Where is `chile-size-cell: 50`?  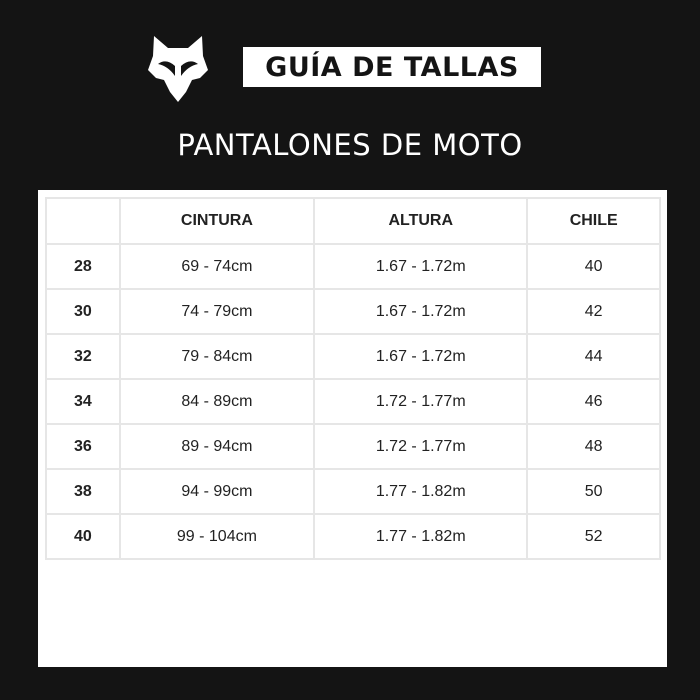
chile-size-cell: 50 is located at coordinates (593, 491).